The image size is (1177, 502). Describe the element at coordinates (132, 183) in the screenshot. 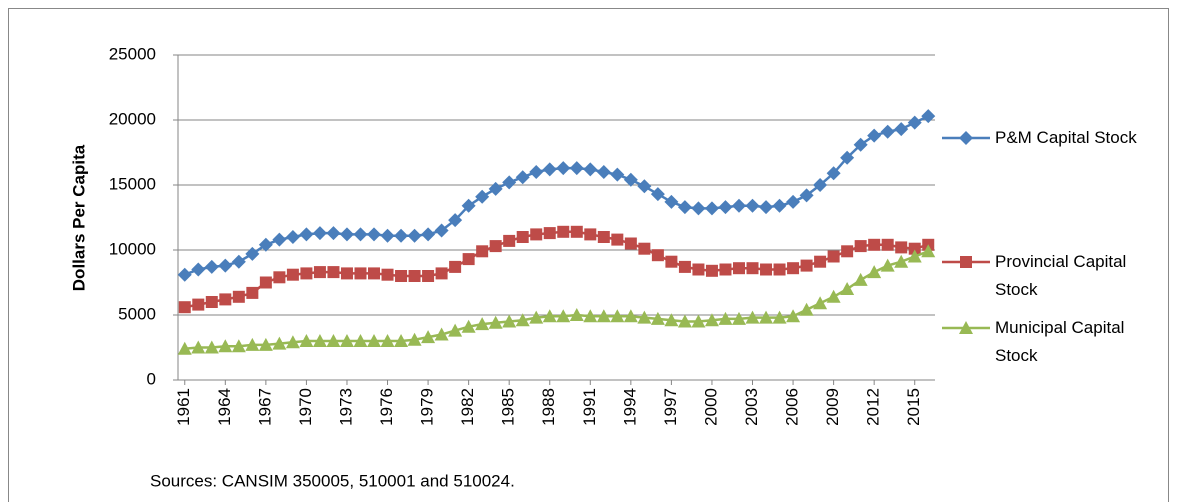

I see `y-tick-label: 15000` at that location.